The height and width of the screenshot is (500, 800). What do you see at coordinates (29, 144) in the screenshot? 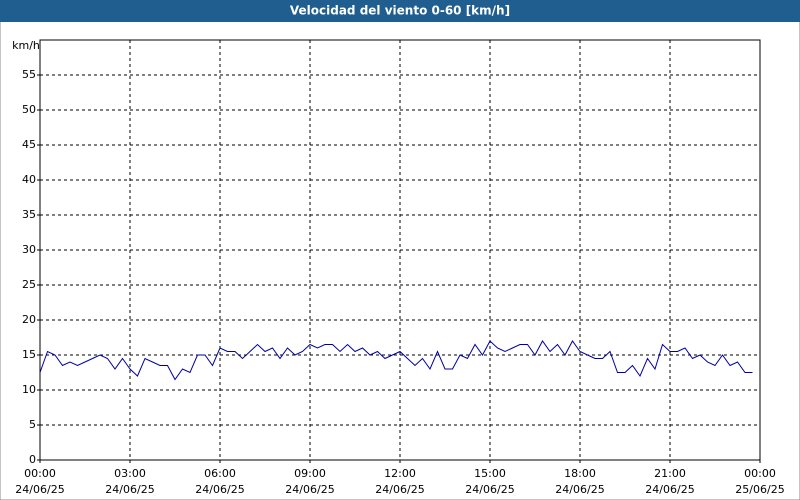
I see `y-tick-label: 45` at bounding box center [29, 144].